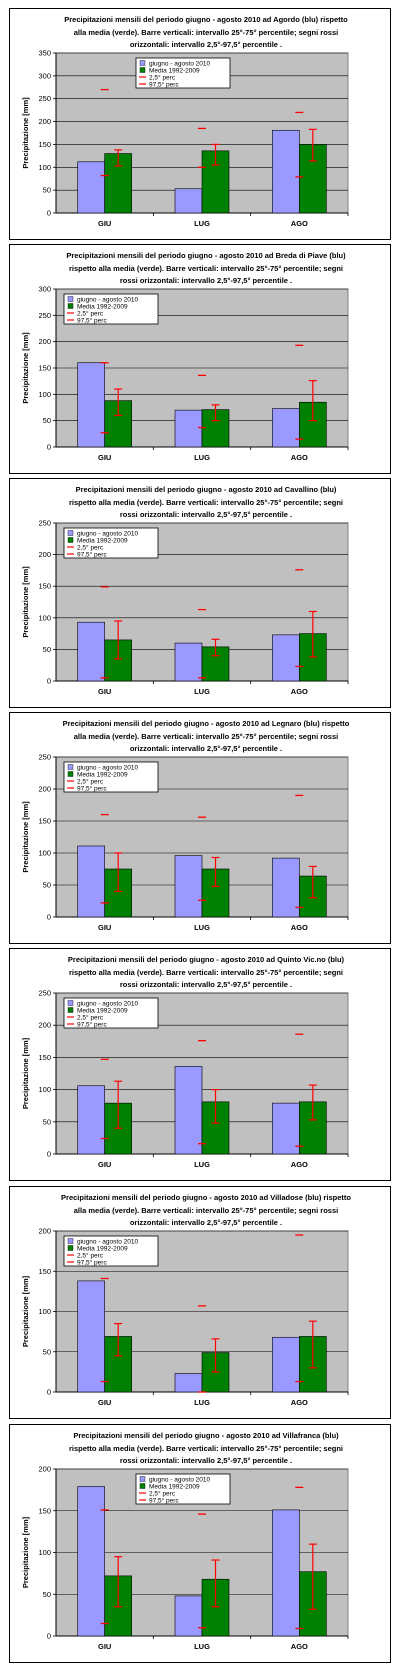 The image size is (400, 1673). Describe the element at coordinates (174, 1486) in the screenshot. I see `legend-label: Media 1992-2009` at that location.